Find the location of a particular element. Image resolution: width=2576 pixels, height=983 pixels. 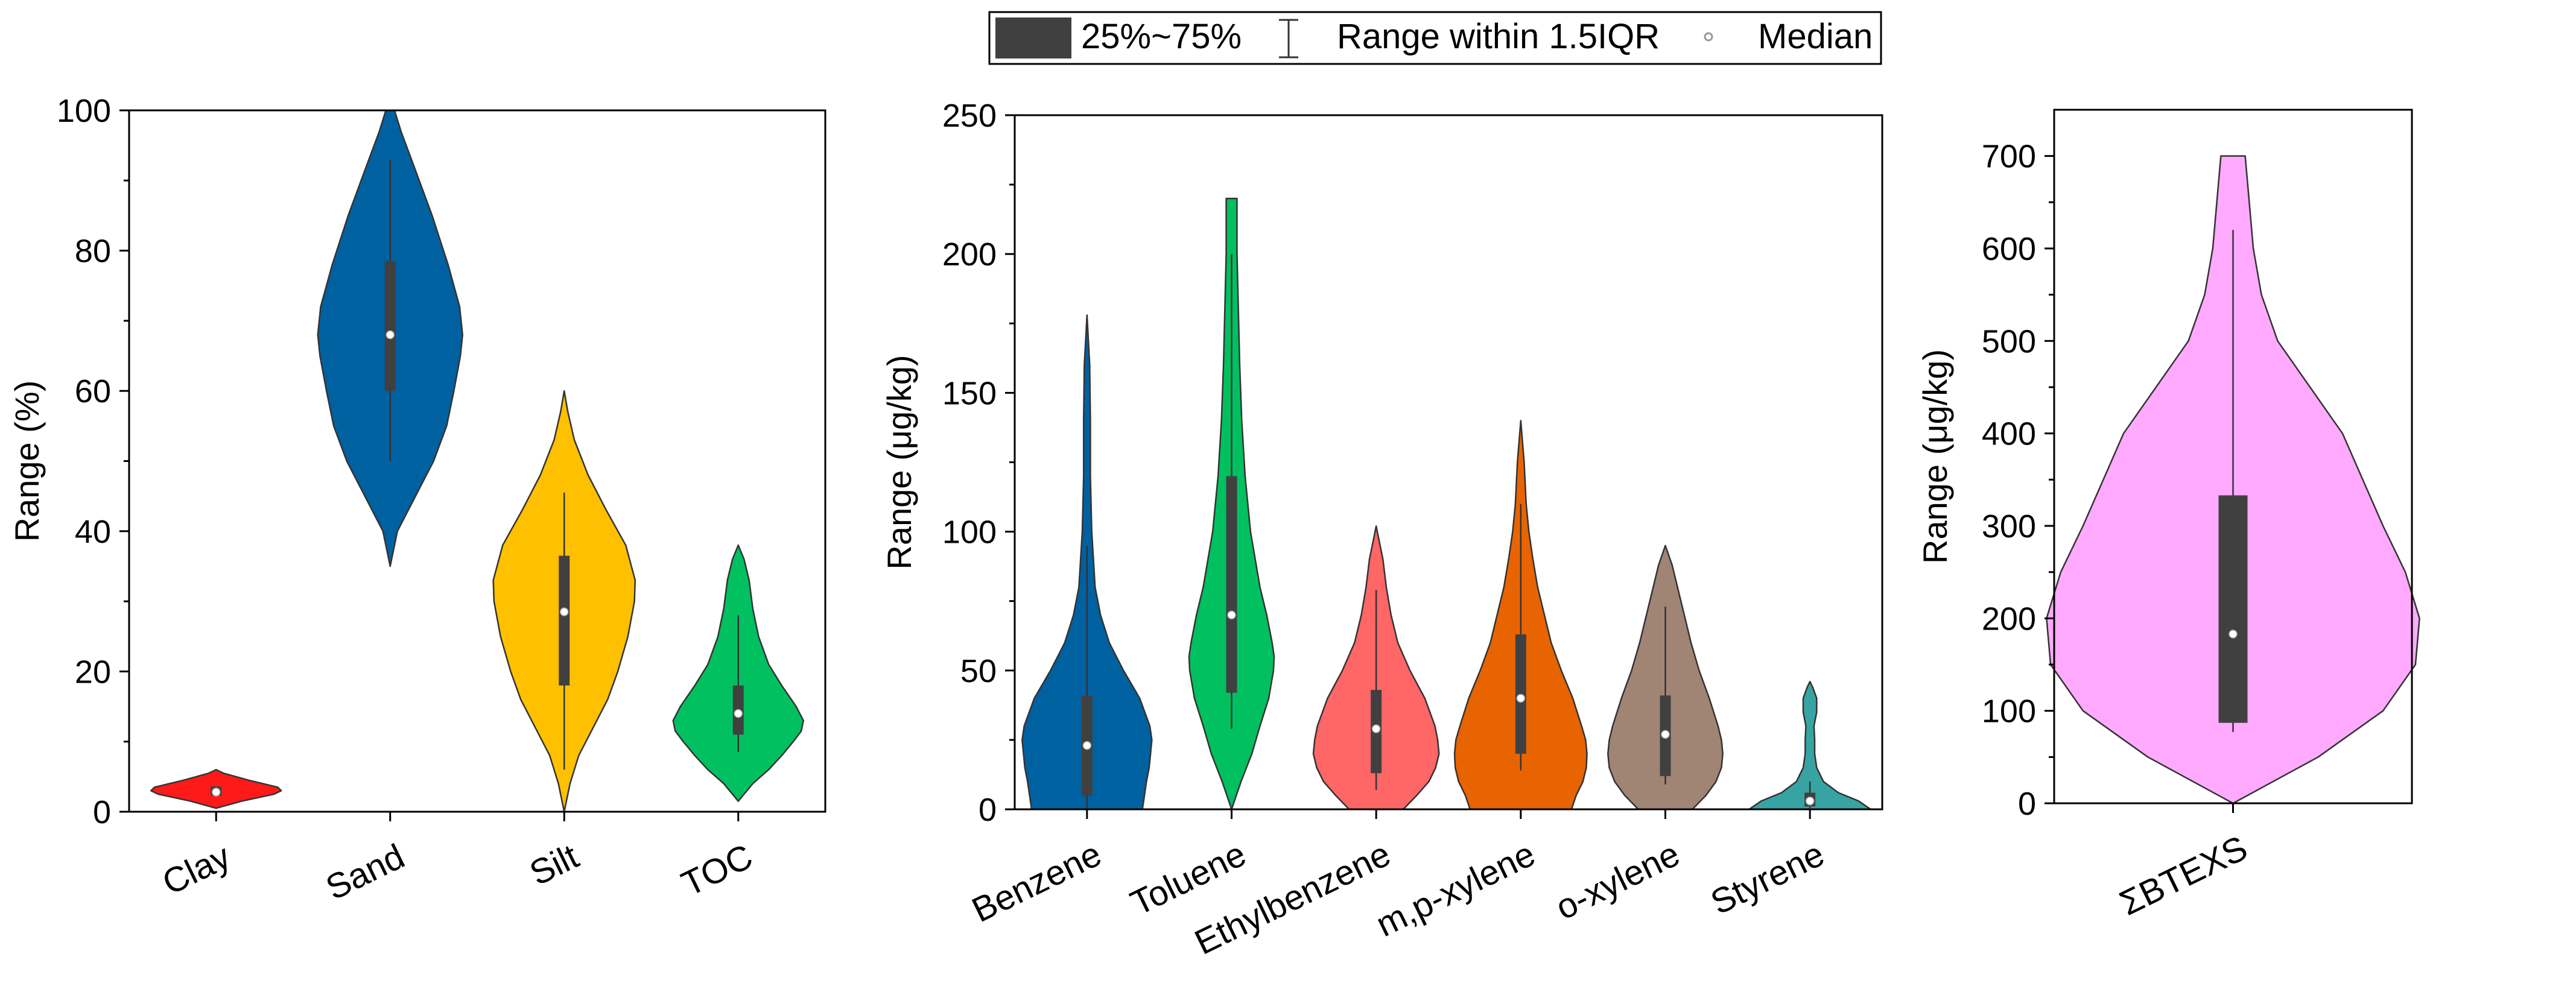

y-tick-label: 500 is located at coordinates (2009, 341).